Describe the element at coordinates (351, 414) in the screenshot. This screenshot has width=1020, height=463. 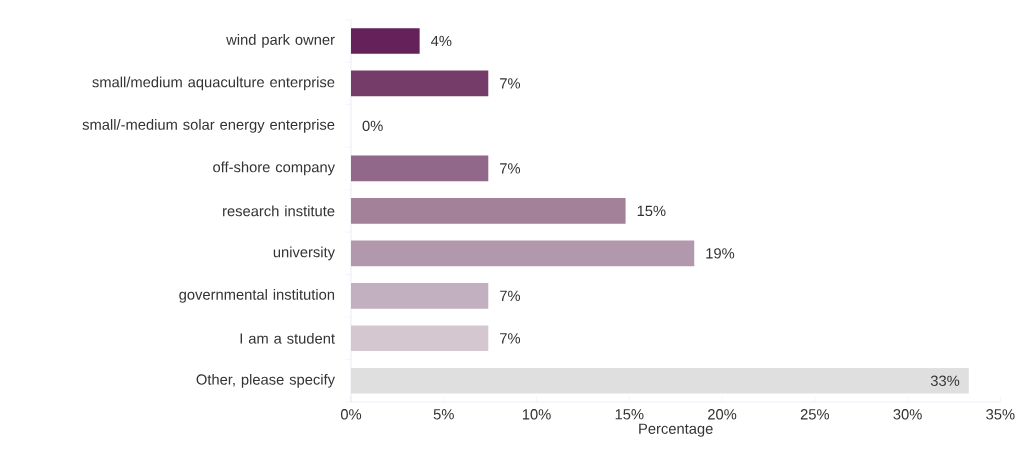
I see `x-tick-label: 0%` at that location.